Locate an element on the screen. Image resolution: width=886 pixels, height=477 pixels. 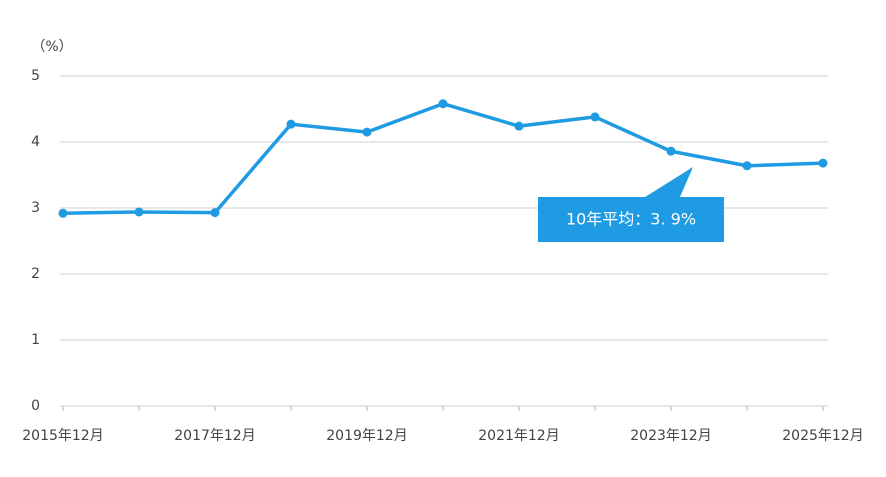
x-tick-label: 2025年12月 is located at coordinates (822, 436).